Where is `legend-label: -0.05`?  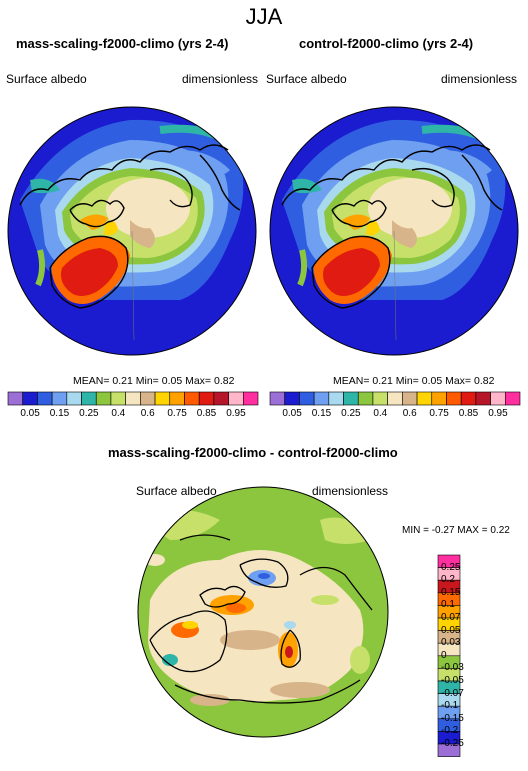
legend-label: -0.05 is located at coordinates (452, 680).